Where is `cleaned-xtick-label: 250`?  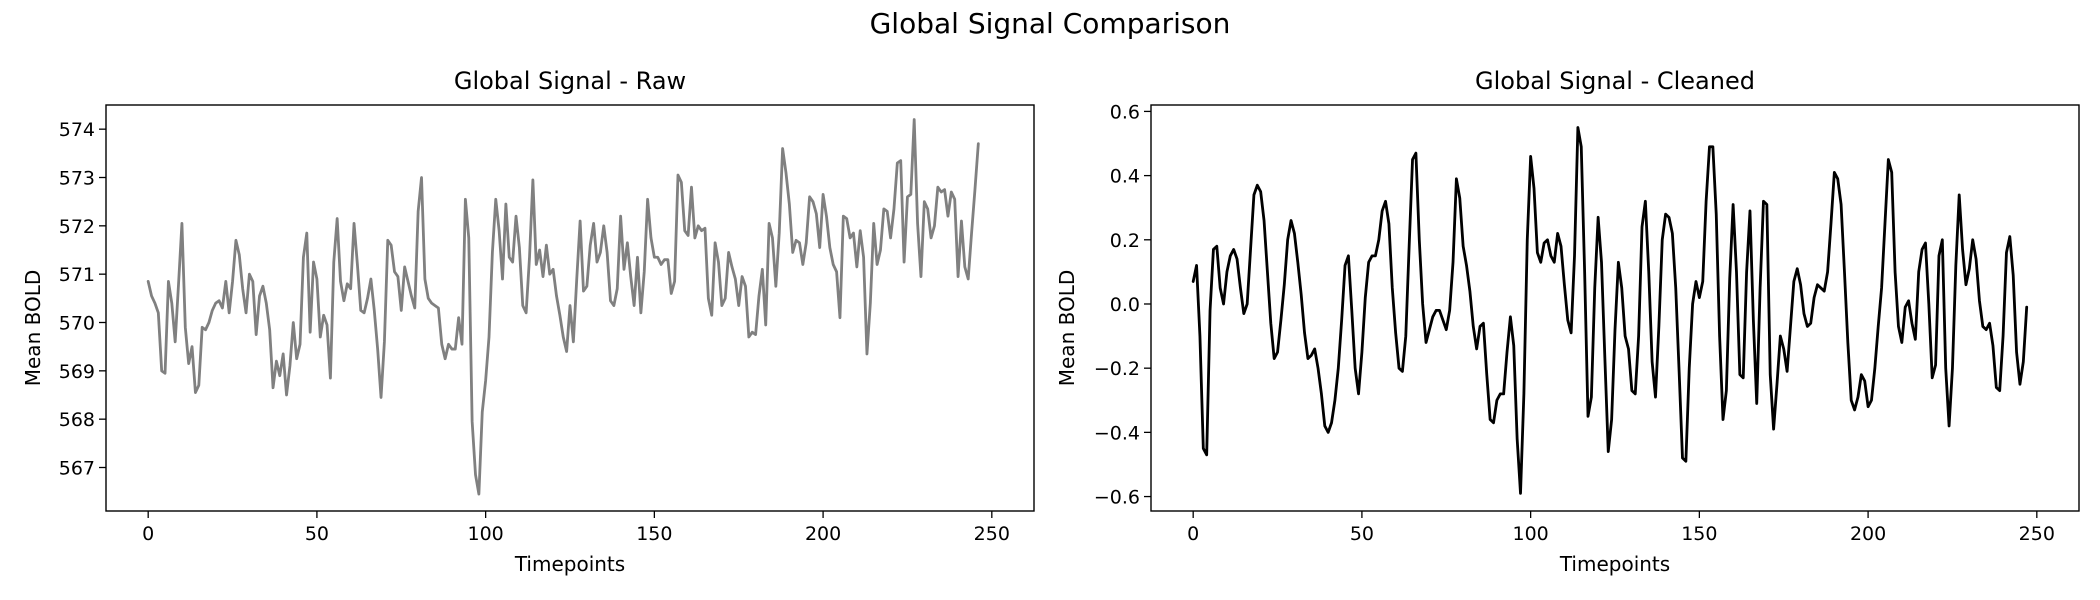
cleaned-xtick-label: 250 is located at coordinates (2037, 534).